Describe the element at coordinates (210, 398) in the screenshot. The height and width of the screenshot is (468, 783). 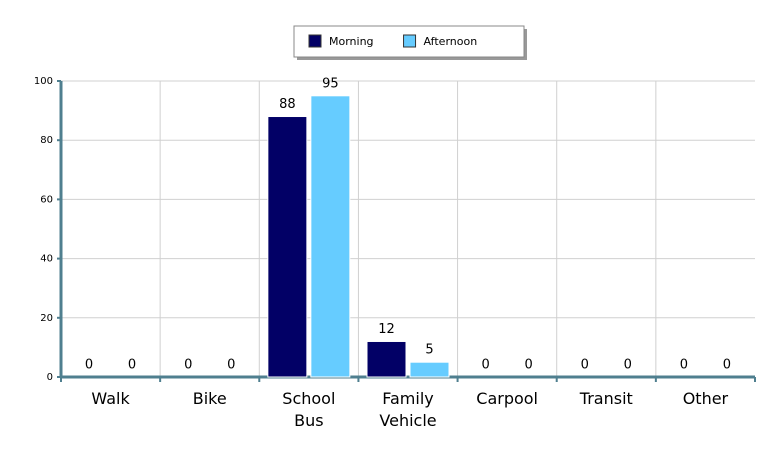
I see `x-tick-label: Bike` at that location.